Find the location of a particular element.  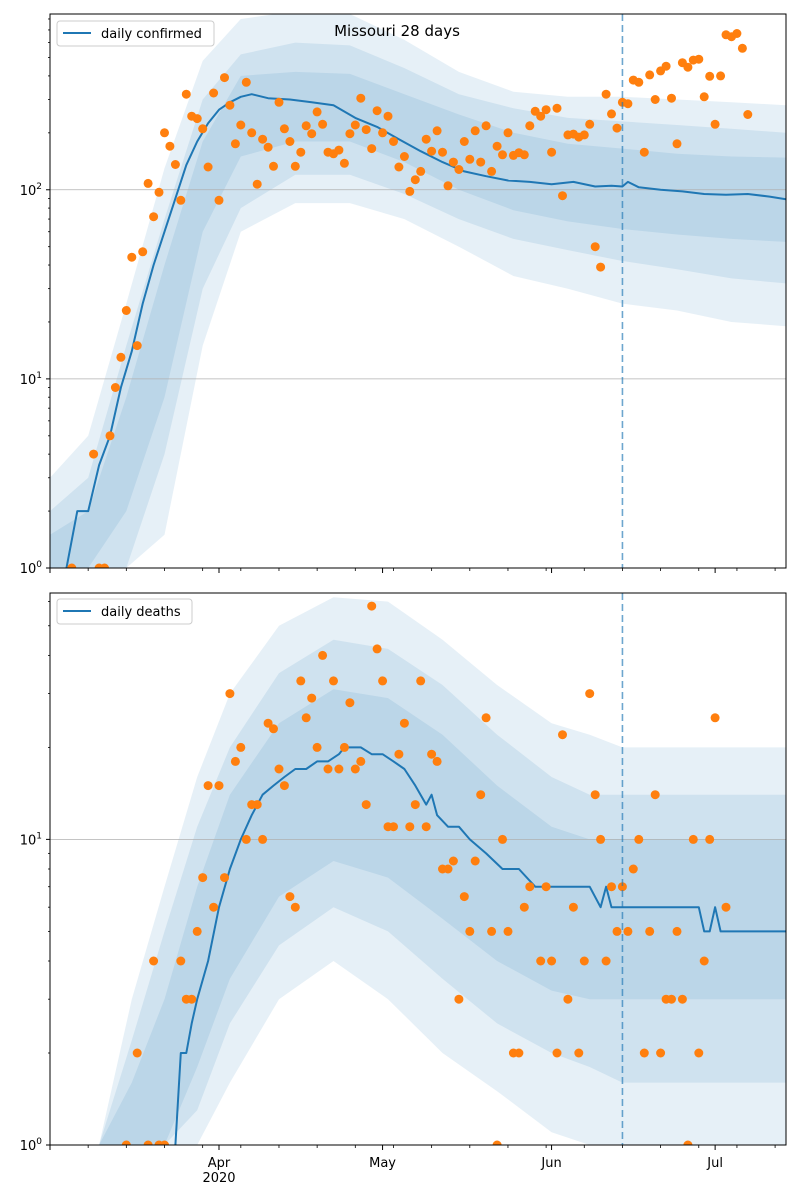

deaths-legend-label: daily deaths is located at coordinates (141, 612).